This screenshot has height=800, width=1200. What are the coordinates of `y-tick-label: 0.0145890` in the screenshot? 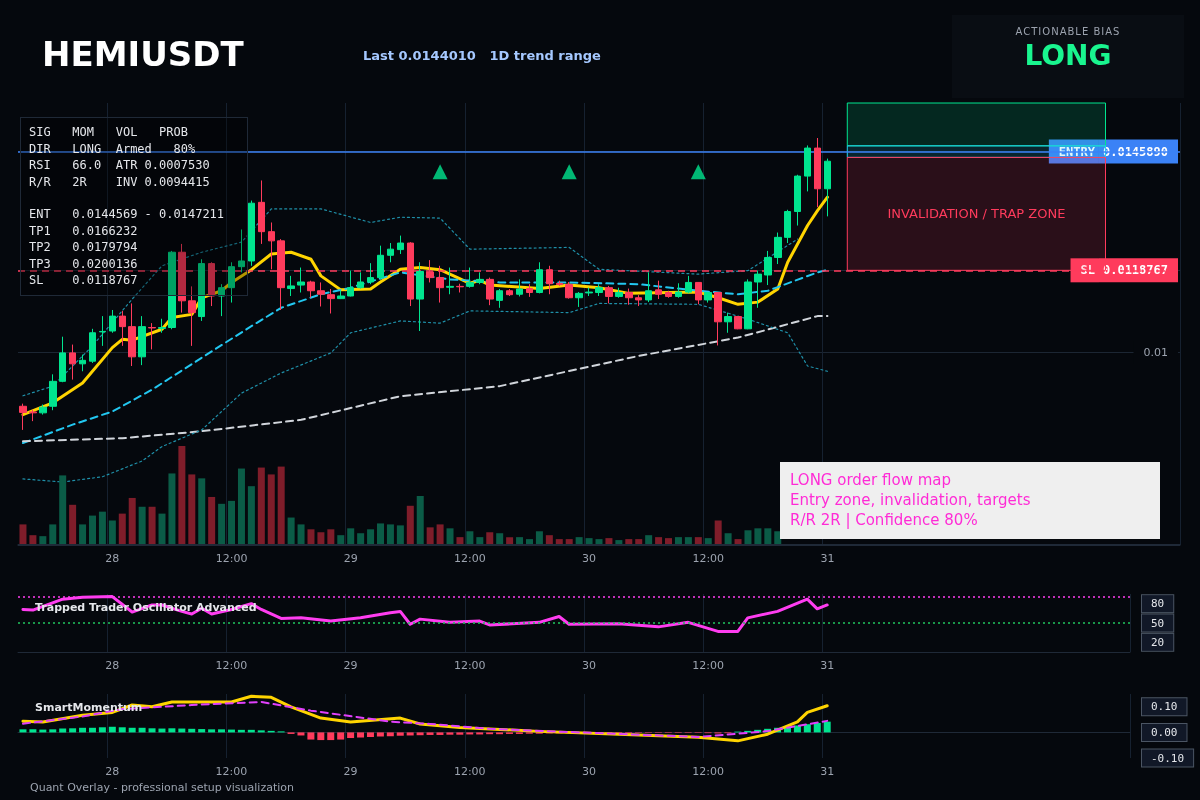 It's located at (1135, 151).